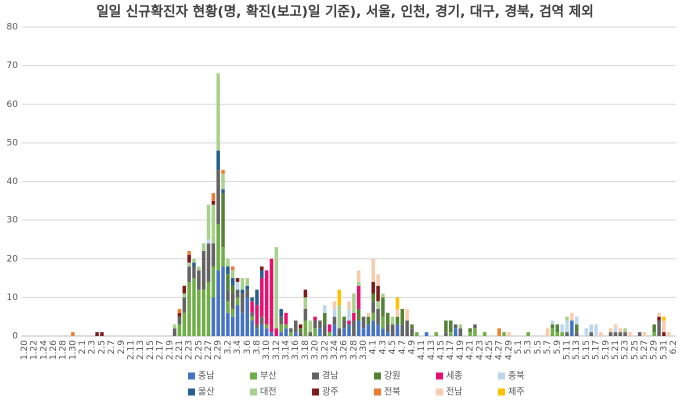  What do you see at coordinates (268, 376) in the screenshot?
I see `legend-label: 부산` at bounding box center [268, 376].